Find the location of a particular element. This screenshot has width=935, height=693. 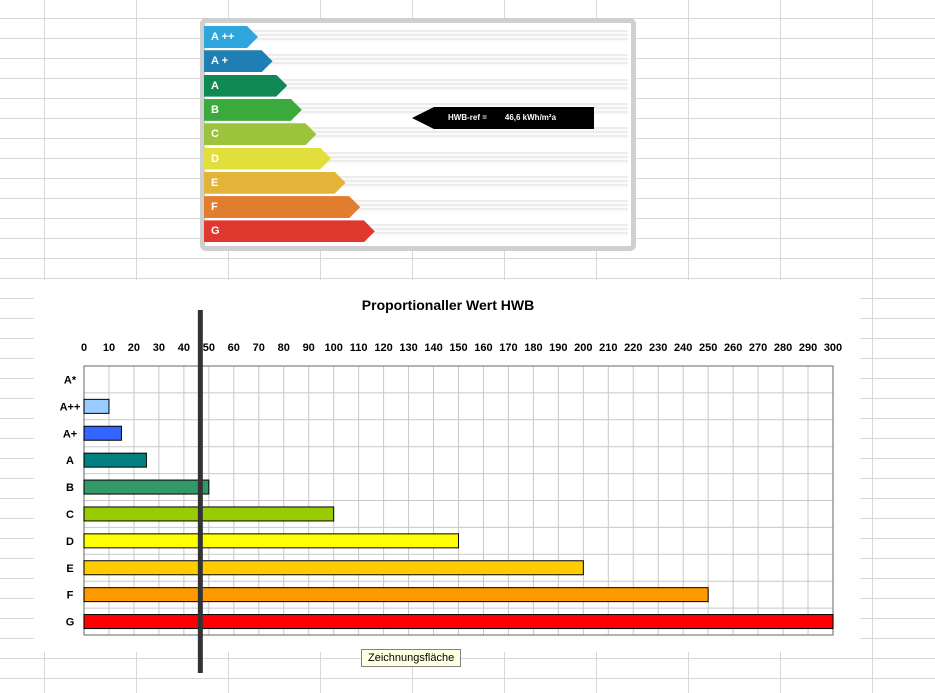

energy-class-row: A is located at coordinates (416, 86).